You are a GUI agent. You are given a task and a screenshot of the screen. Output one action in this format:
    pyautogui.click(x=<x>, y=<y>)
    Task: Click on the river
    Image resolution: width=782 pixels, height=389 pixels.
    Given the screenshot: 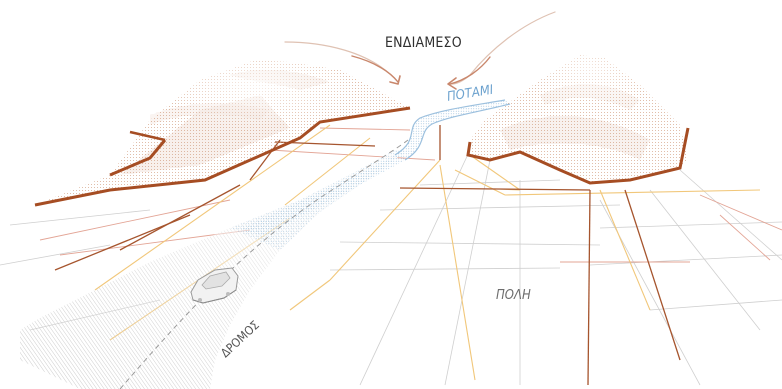 What is the action you would take?
    pyautogui.click(x=375, y=167)
    